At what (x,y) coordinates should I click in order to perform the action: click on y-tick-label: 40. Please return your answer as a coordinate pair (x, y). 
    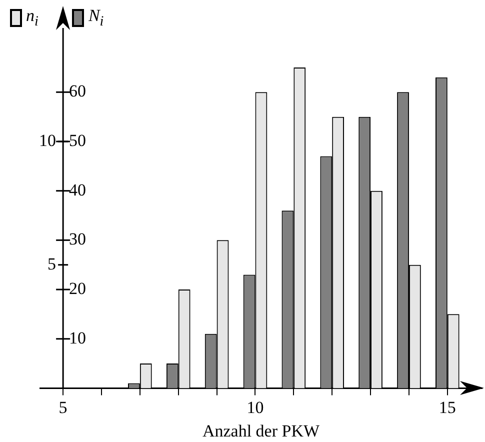
    Looking at the image, I should click on (77, 190).